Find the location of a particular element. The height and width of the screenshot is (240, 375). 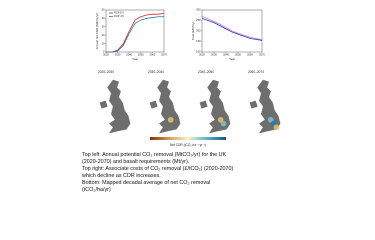

map-title: 2030–2040 is located at coordinates (156, 72).